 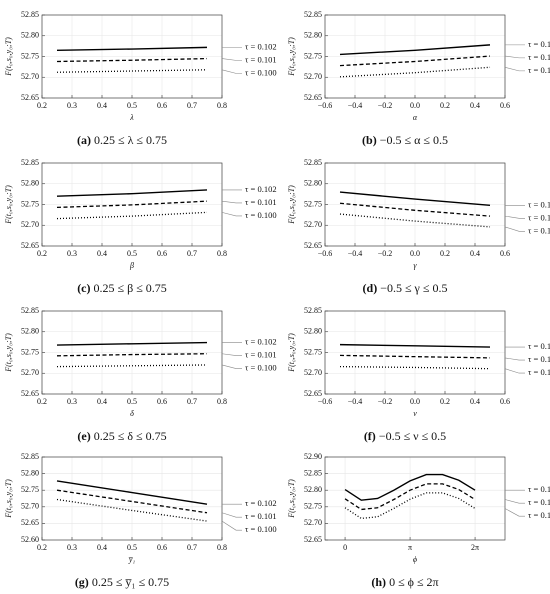 I want to click on x-axis-label: ϕ, so click(x=415, y=559).